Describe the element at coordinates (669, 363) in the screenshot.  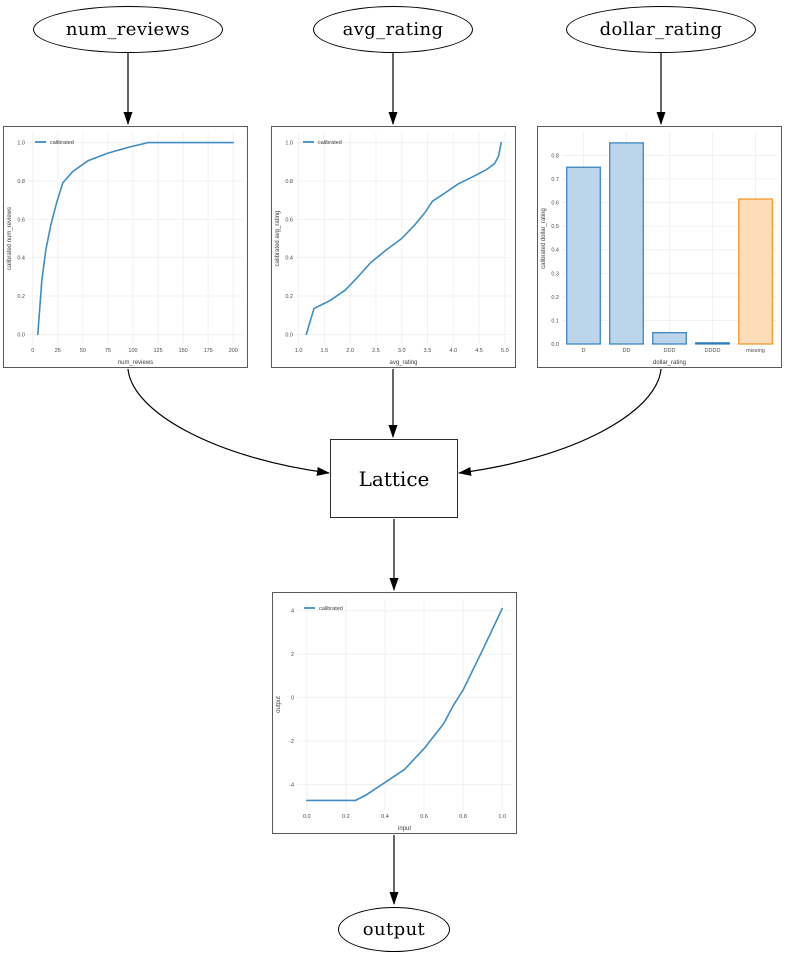
I see `x-axis-label: dollar_rating` at that location.